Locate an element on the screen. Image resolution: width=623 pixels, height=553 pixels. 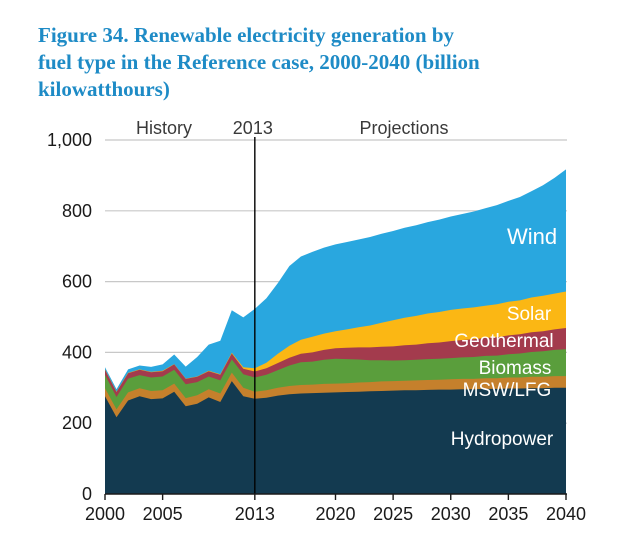
geothermal-area-label: Geothermal is located at coordinates (503, 341).